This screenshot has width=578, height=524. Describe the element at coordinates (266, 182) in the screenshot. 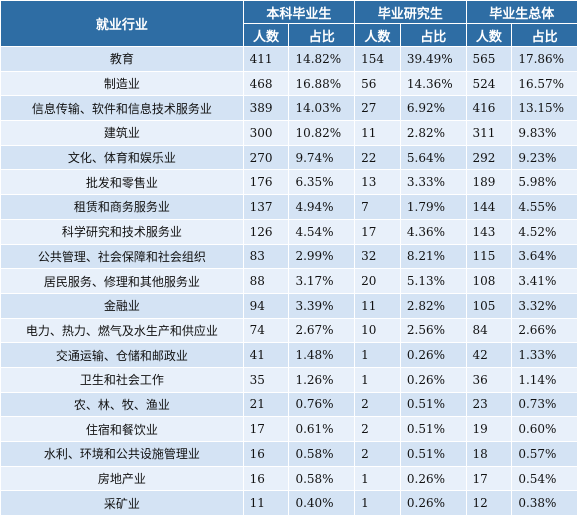

I see `undergrad-count-cell: 176` at that location.